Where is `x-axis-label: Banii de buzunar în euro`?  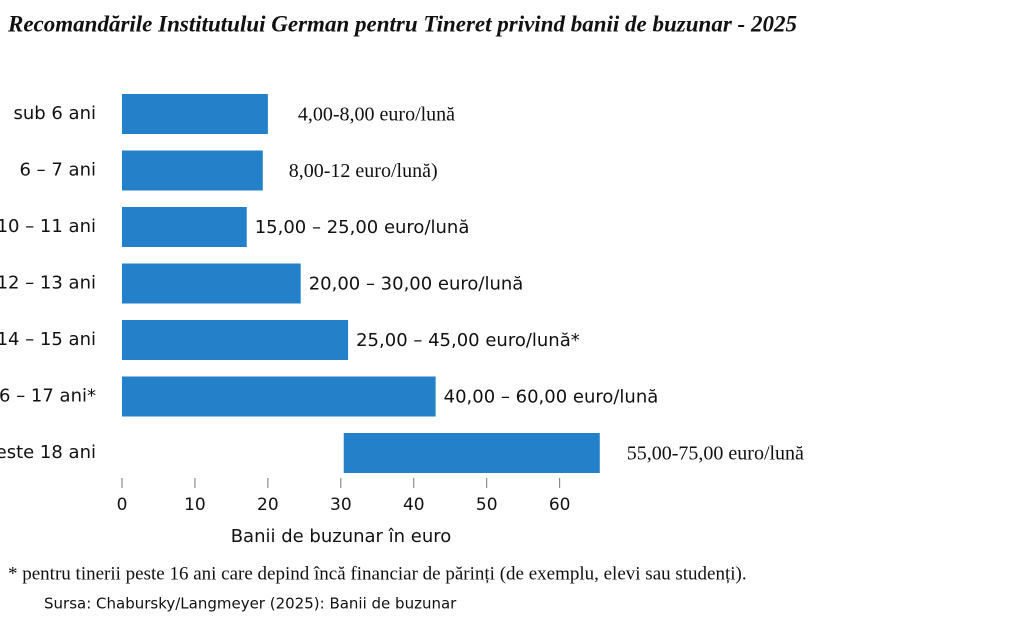
x-axis-label: Banii de buzunar în euro is located at coordinates (341, 536).